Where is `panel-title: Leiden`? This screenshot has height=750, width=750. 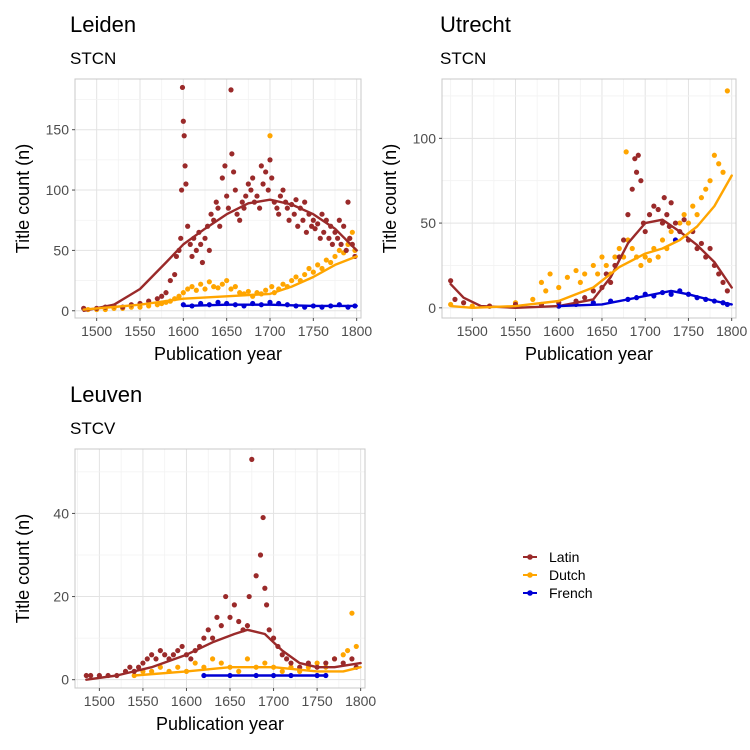
panel-title: Leiden is located at coordinates (103, 24).